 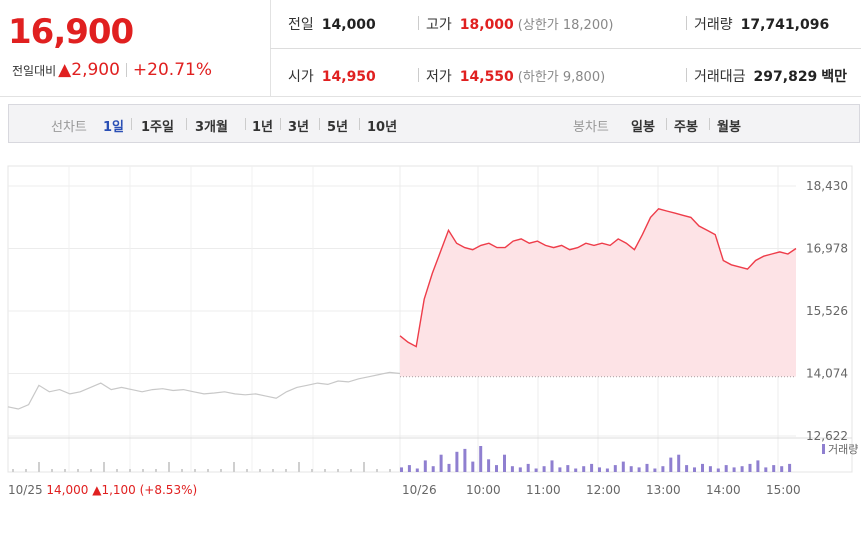 I want to click on period-1d: 1일, so click(x=114, y=127).